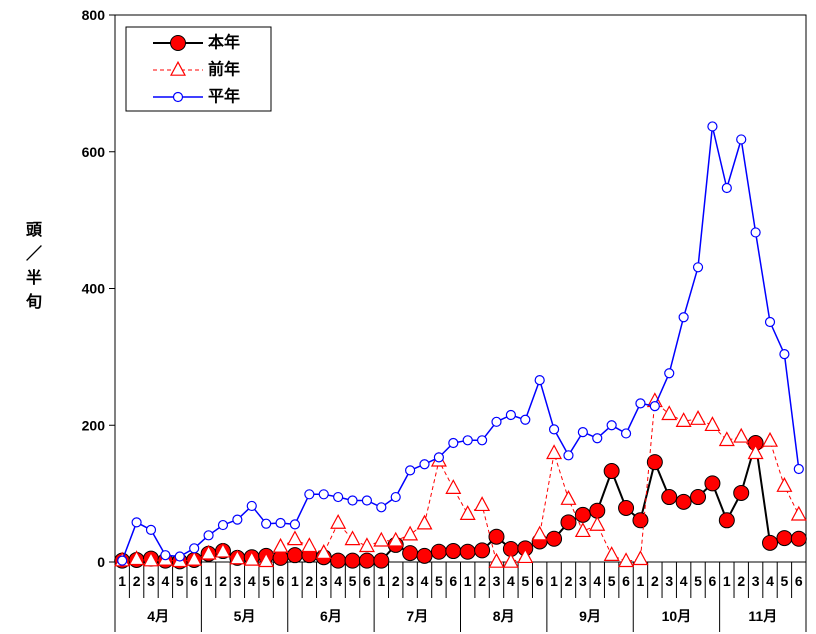 Image resolution: width=816 pixels, height=634 pixels. What do you see at coordinates (94, 152) in the screenshot?
I see `y-tick-label: 600` at bounding box center [94, 152].